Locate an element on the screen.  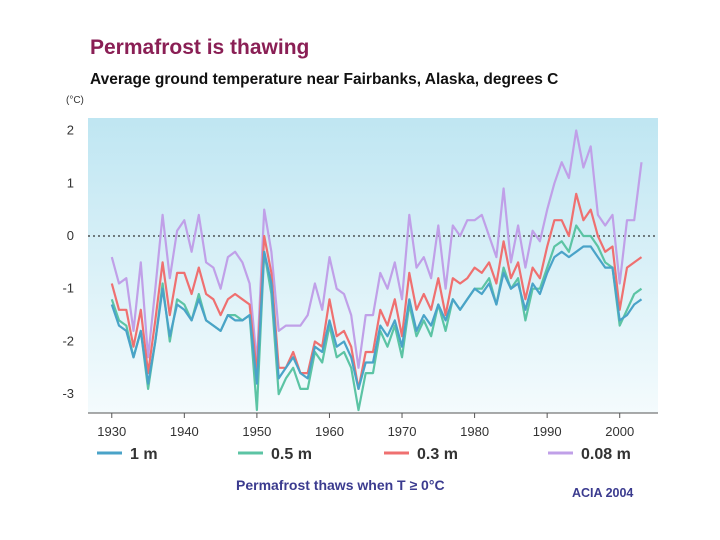
legend-label: 0.5 m is located at coordinates (291, 454).